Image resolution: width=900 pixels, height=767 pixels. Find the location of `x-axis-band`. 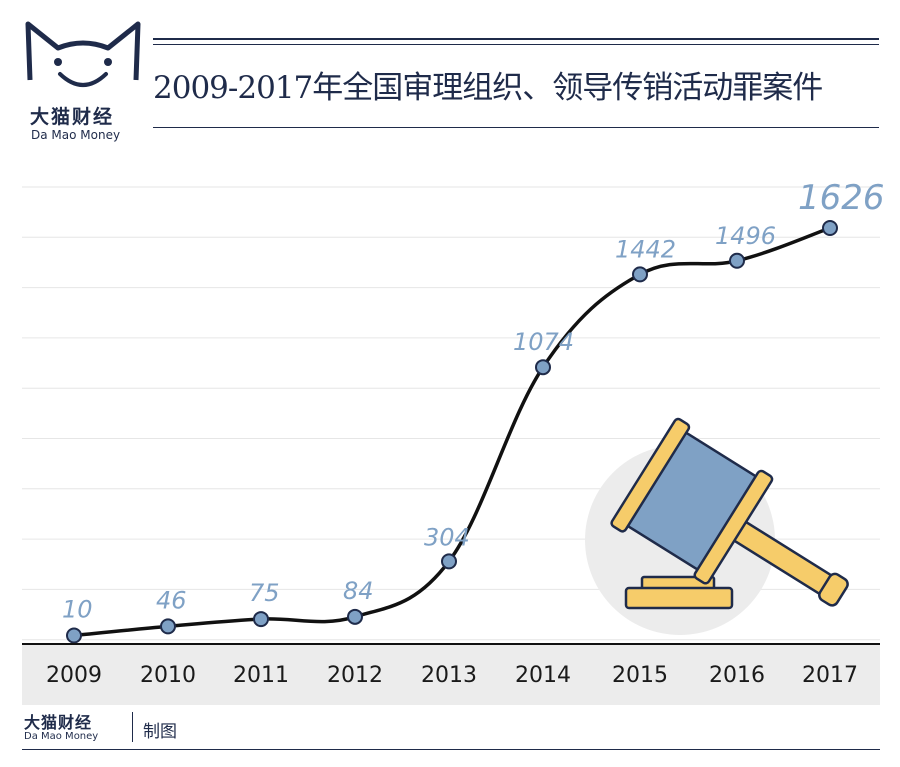

x-axis-band is located at coordinates (451, 674).